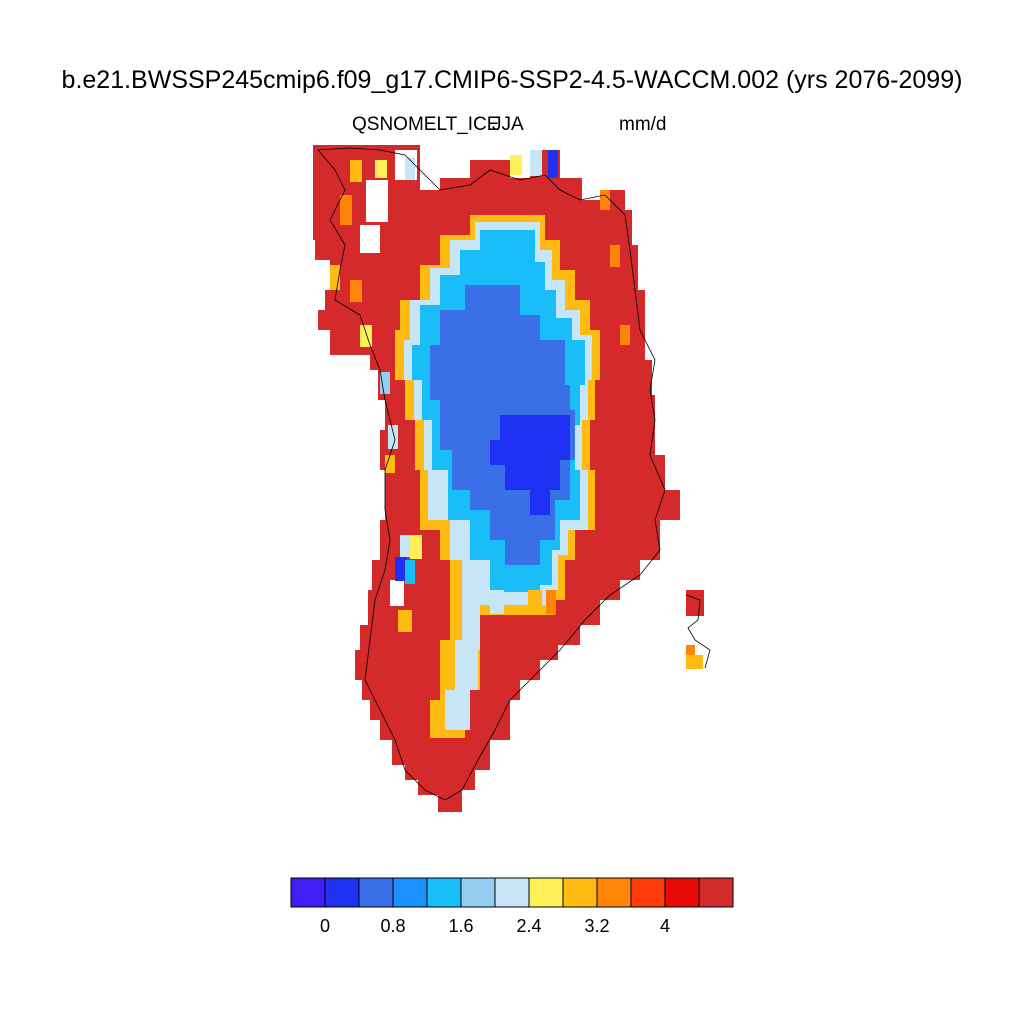 This screenshot has width=1024, height=1024. What do you see at coordinates (665, 926) in the screenshot?
I see `colorbar-tick-label: 4` at bounding box center [665, 926].